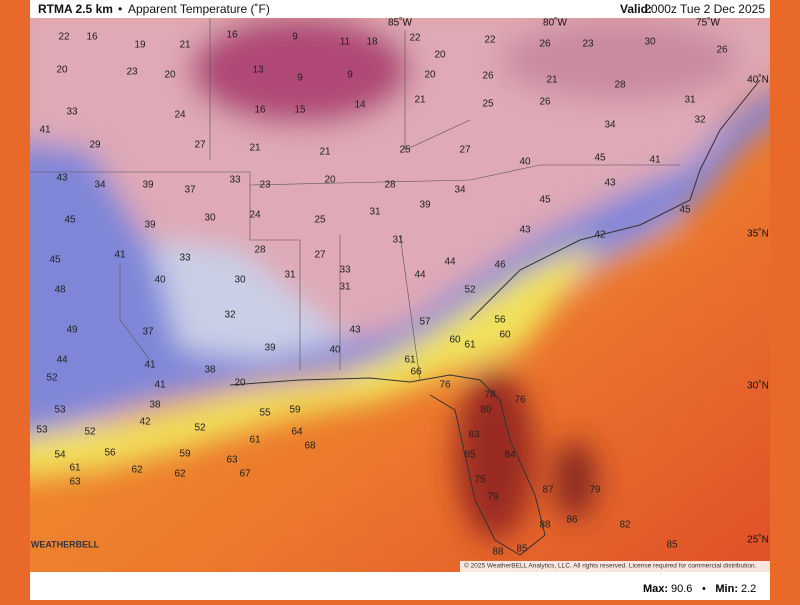 This screenshot has width=800, height=605. I want to click on station-value: 44, so click(62, 360).